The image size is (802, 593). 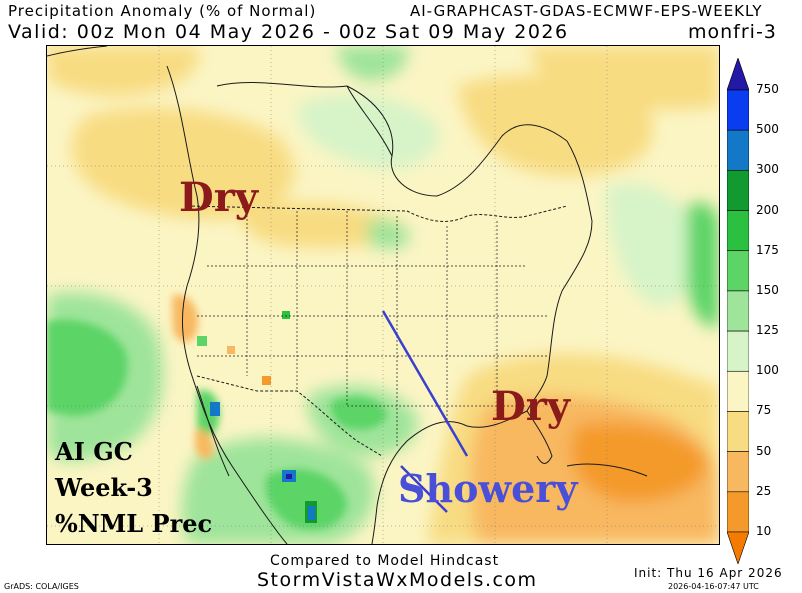 What do you see at coordinates (286, 315) in the screenshot?
I see `wet-cell-utah` at bounding box center [286, 315].